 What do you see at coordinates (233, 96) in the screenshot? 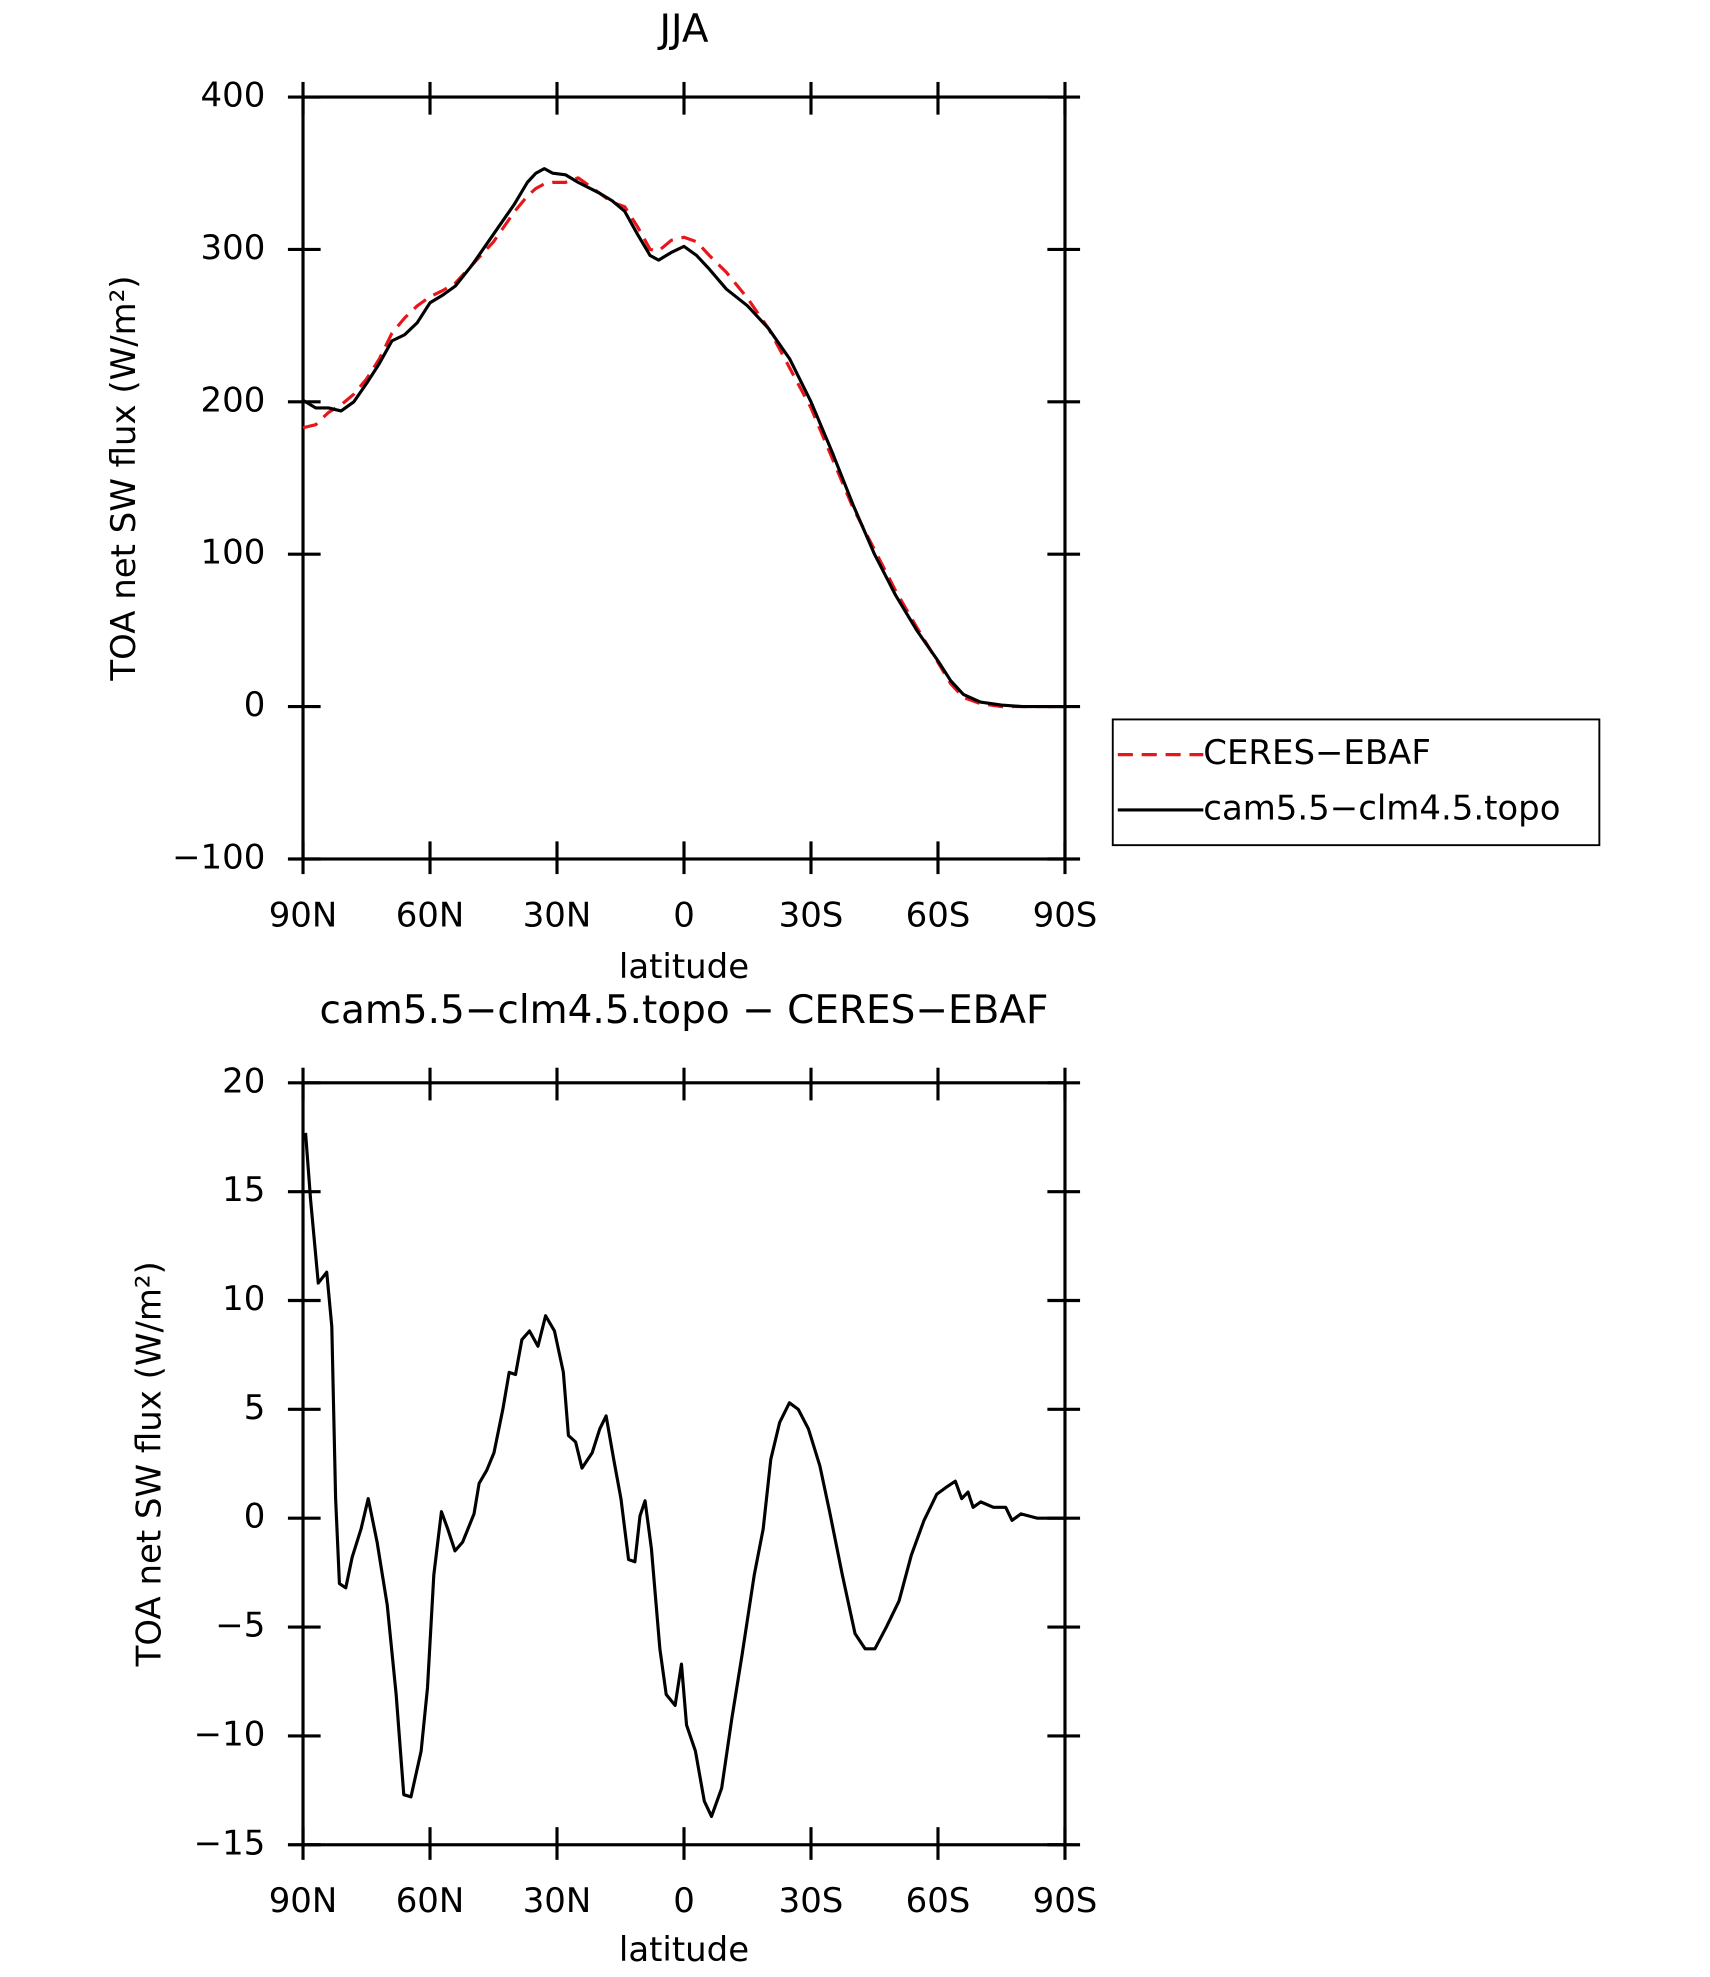
I see `y-tick-label: 400` at bounding box center [233, 96].